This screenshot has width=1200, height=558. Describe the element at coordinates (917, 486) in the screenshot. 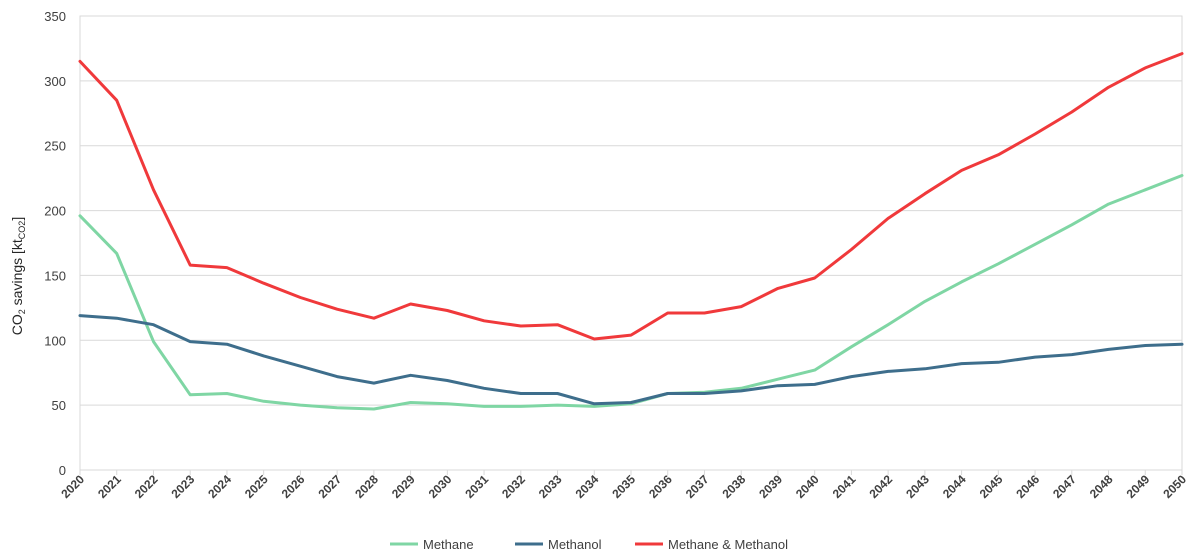

I see `x-tick-label: 2043` at that location.